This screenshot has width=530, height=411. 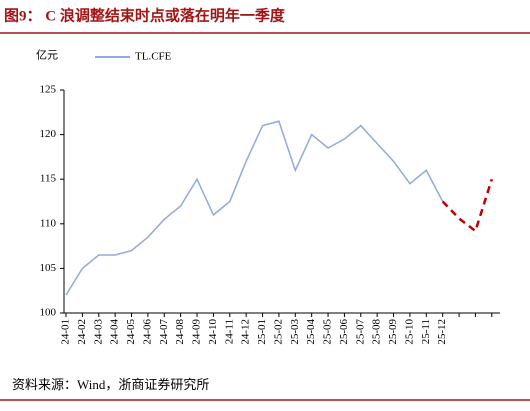 What do you see at coordinates (377, 332) in the screenshot?
I see `x-tick-label: 25-08` at bounding box center [377, 332].